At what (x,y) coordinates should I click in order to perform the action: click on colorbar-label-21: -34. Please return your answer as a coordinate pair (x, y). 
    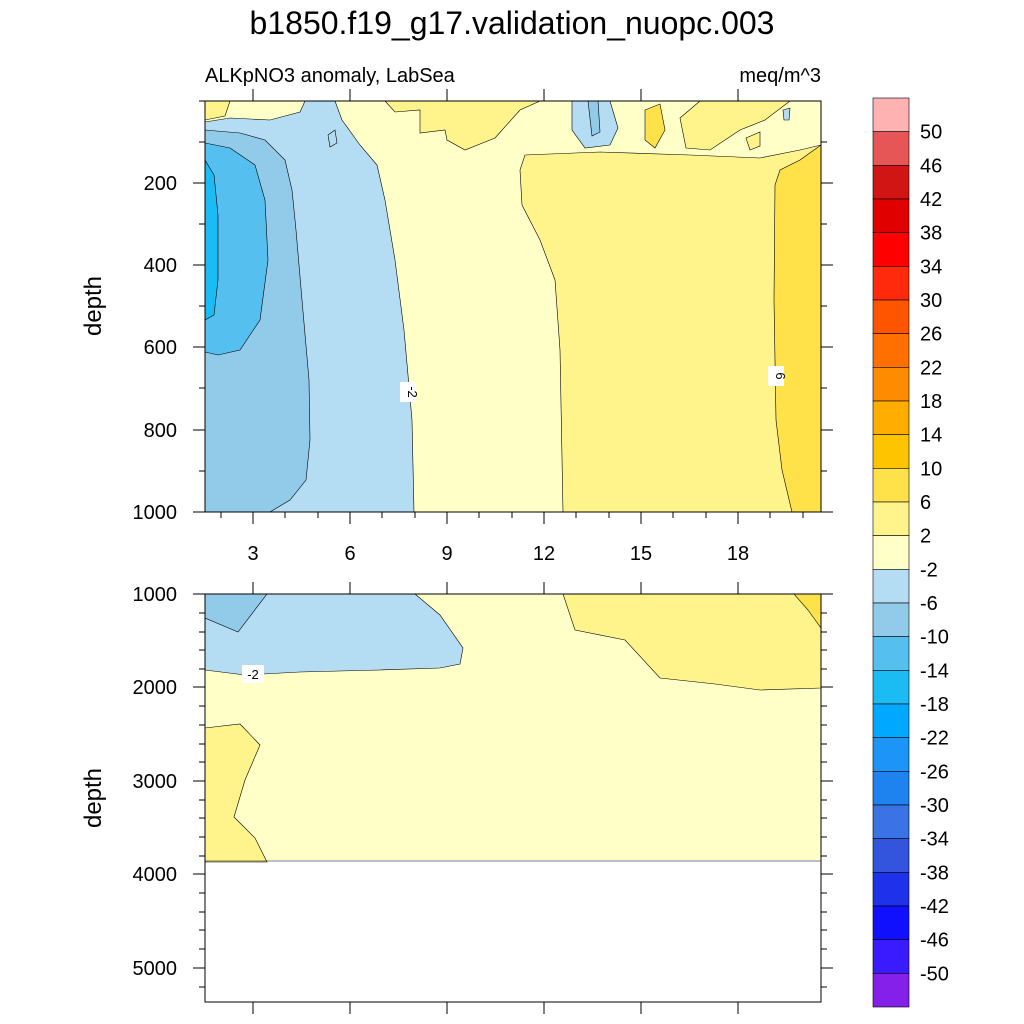
    Looking at the image, I should click on (934, 840).